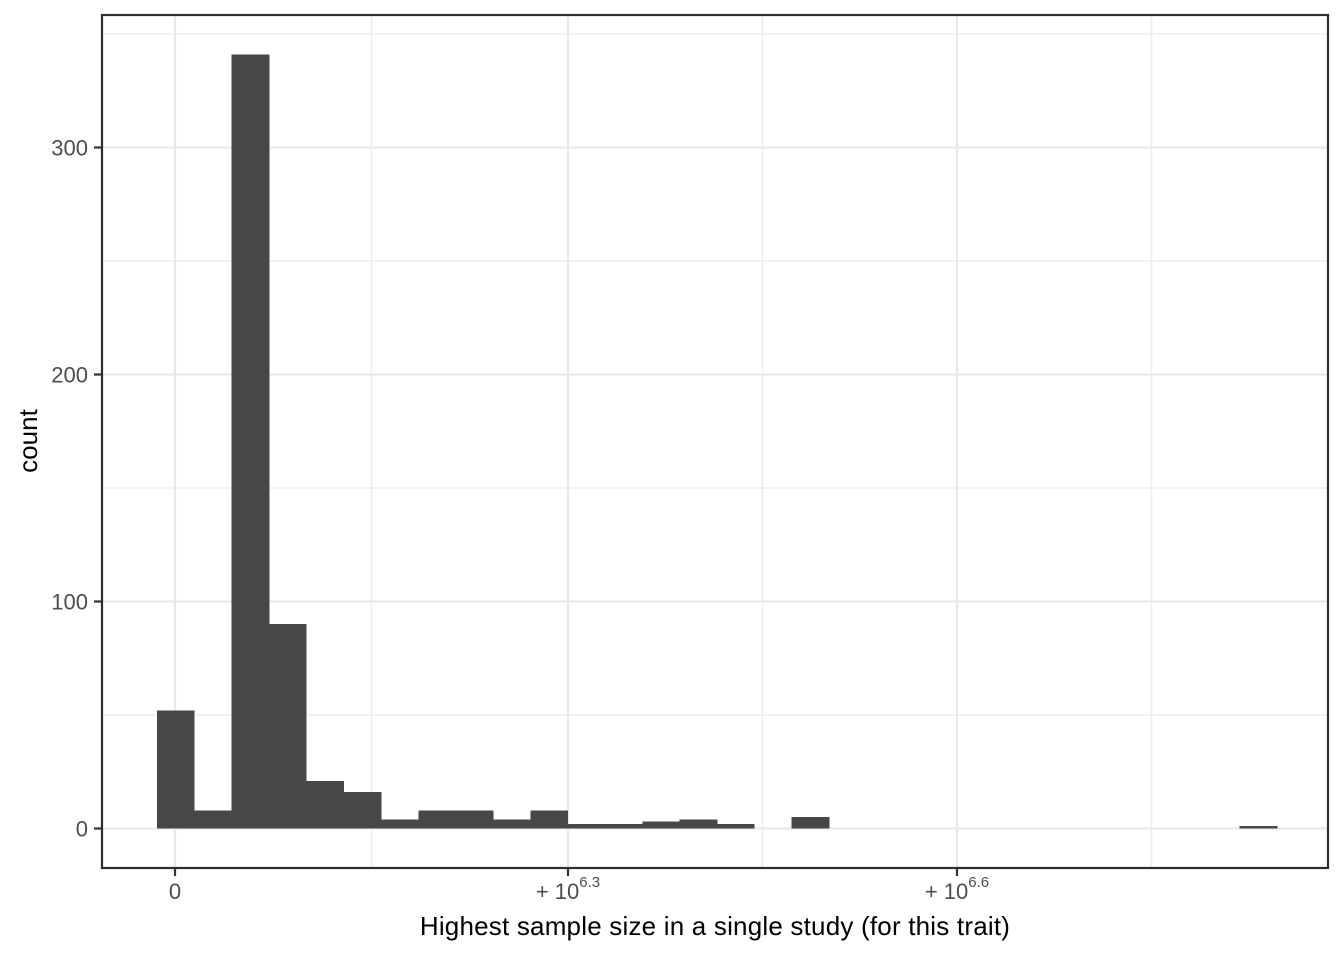 This screenshot has height=960, width=1344. Describe the element at coordinates (28, 441) in the screenshot. I see `y-axis-title: count` at that location.